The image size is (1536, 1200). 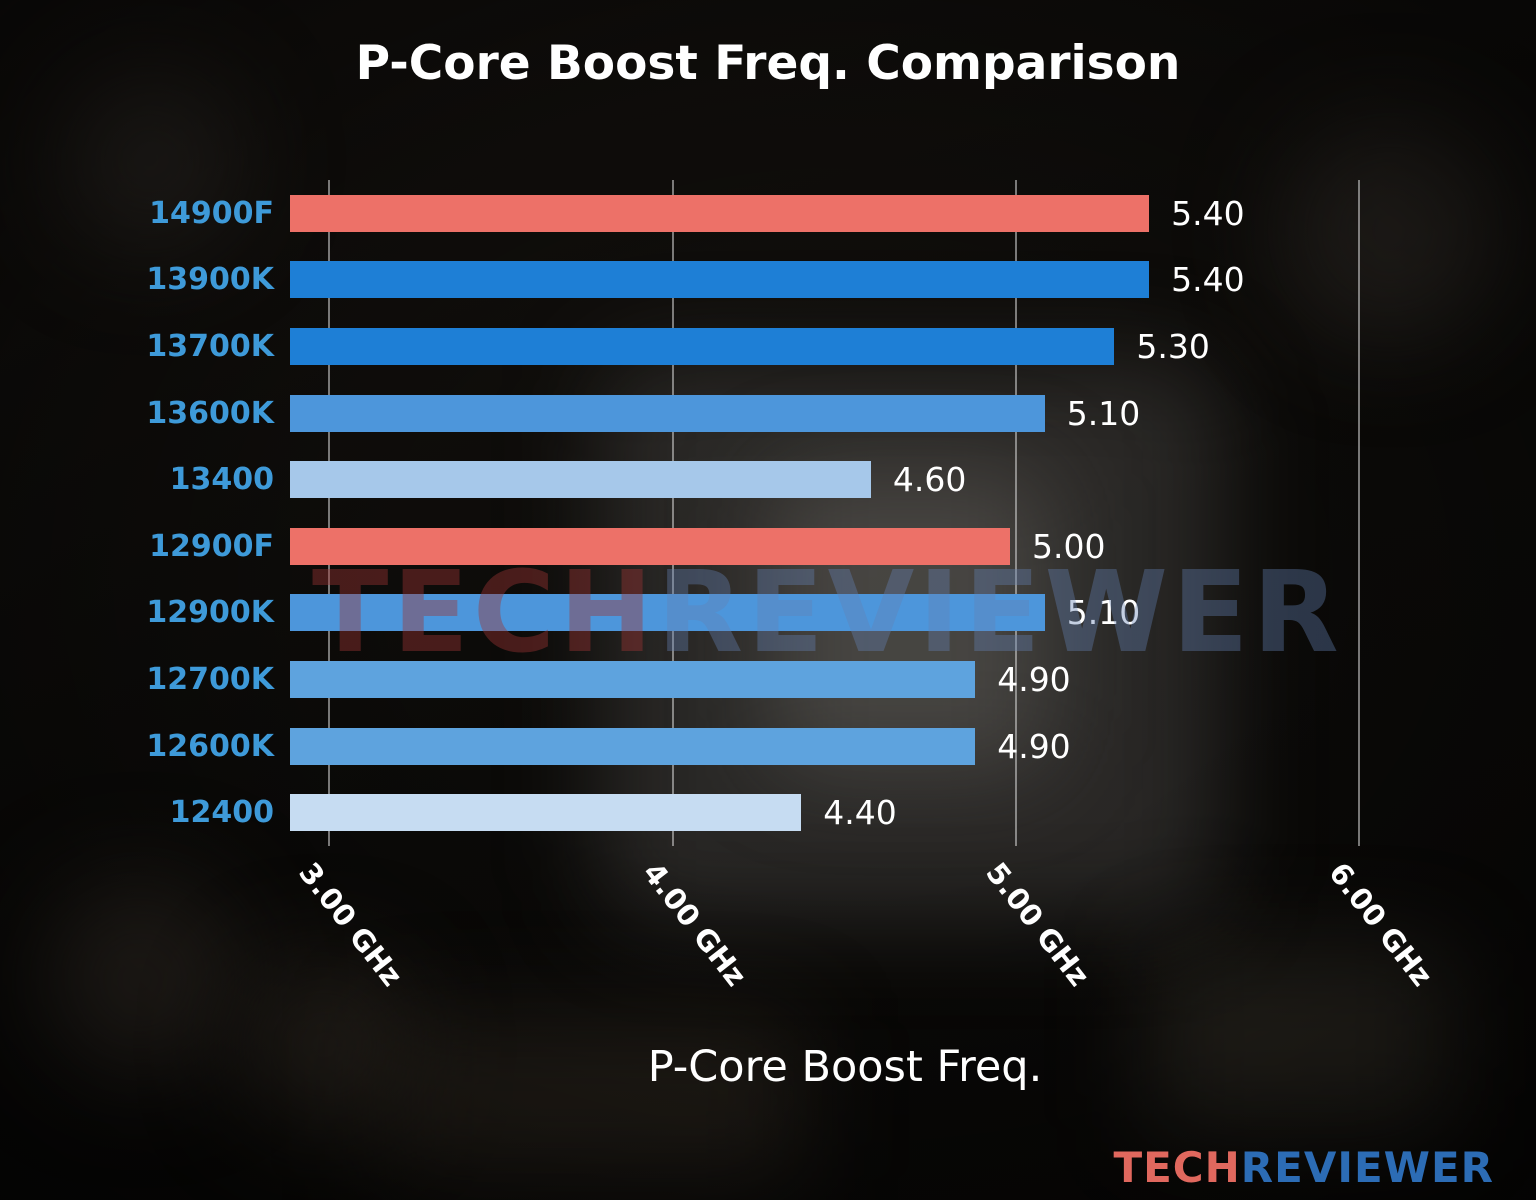 I want to click on bar-row: 12900F 5.00, so click(x=745, y=546).